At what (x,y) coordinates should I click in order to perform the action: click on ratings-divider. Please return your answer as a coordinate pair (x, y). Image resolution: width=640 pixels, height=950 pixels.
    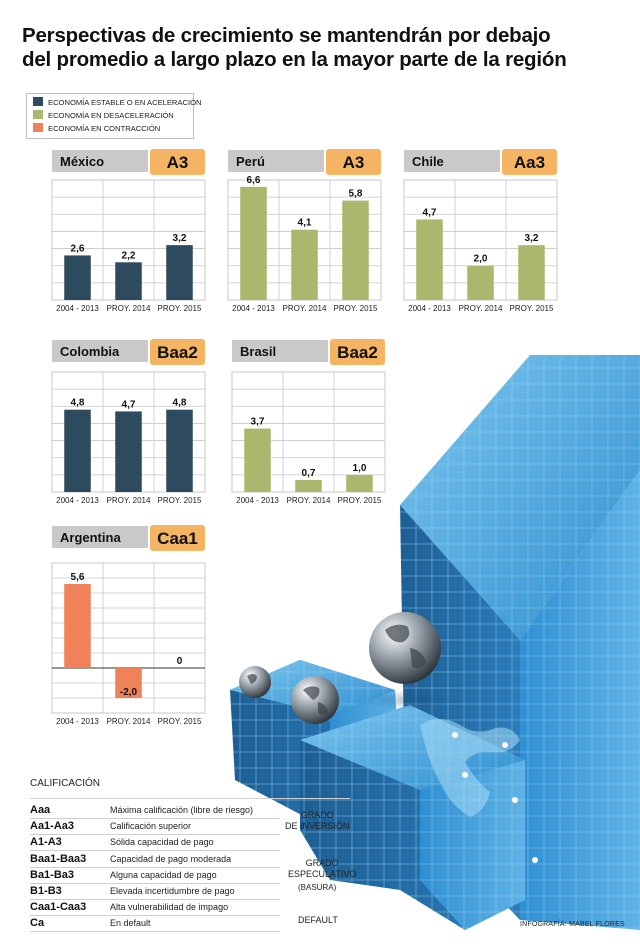
    Looking at the image, I should click on (190, 806).